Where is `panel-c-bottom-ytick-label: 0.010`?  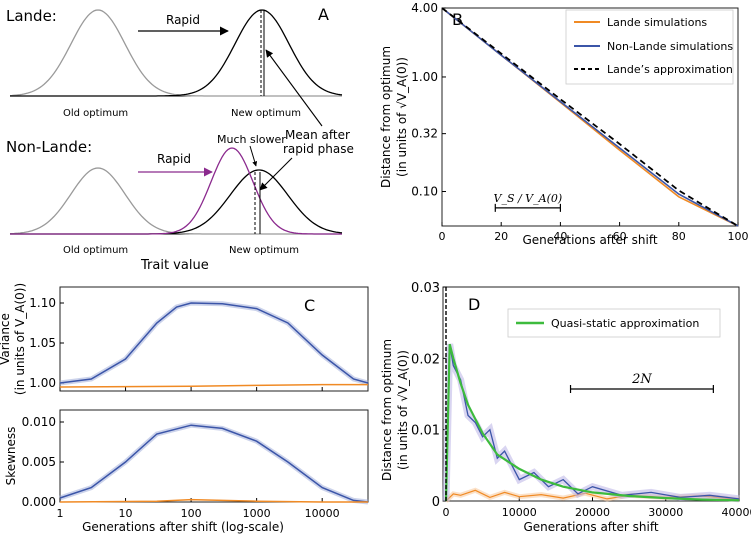 panel-c-bottom-ytick-label: 0.010 is located at coordinates (39, 422).